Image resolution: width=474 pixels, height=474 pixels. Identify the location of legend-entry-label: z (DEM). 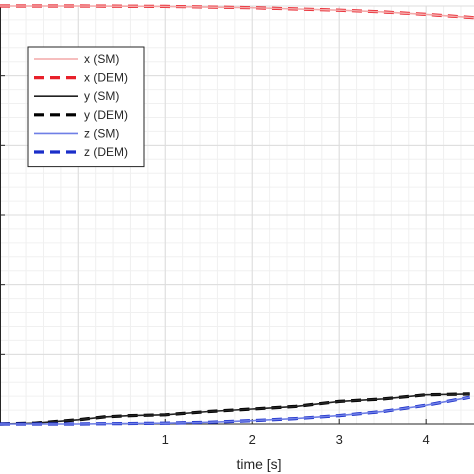
(106, 152).